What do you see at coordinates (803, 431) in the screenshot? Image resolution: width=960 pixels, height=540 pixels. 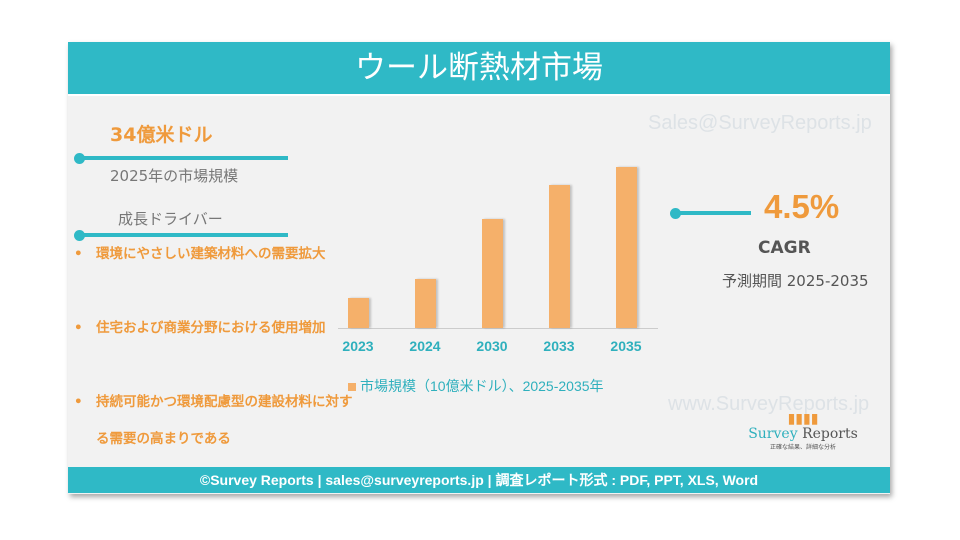 I see `survey-reports-logo: ▮▮▮▮ Survey Reports 正確な結果、詳細な分析` at bounding box center [803, 431].